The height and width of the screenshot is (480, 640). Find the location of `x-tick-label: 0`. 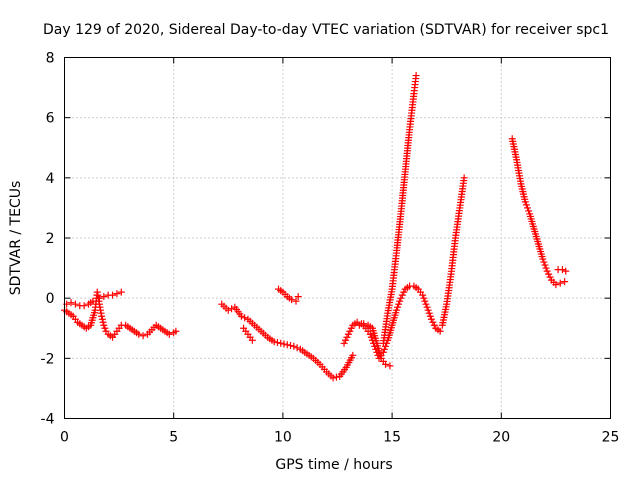

x-tick-label: 0 is located at coordinates (64, 438).